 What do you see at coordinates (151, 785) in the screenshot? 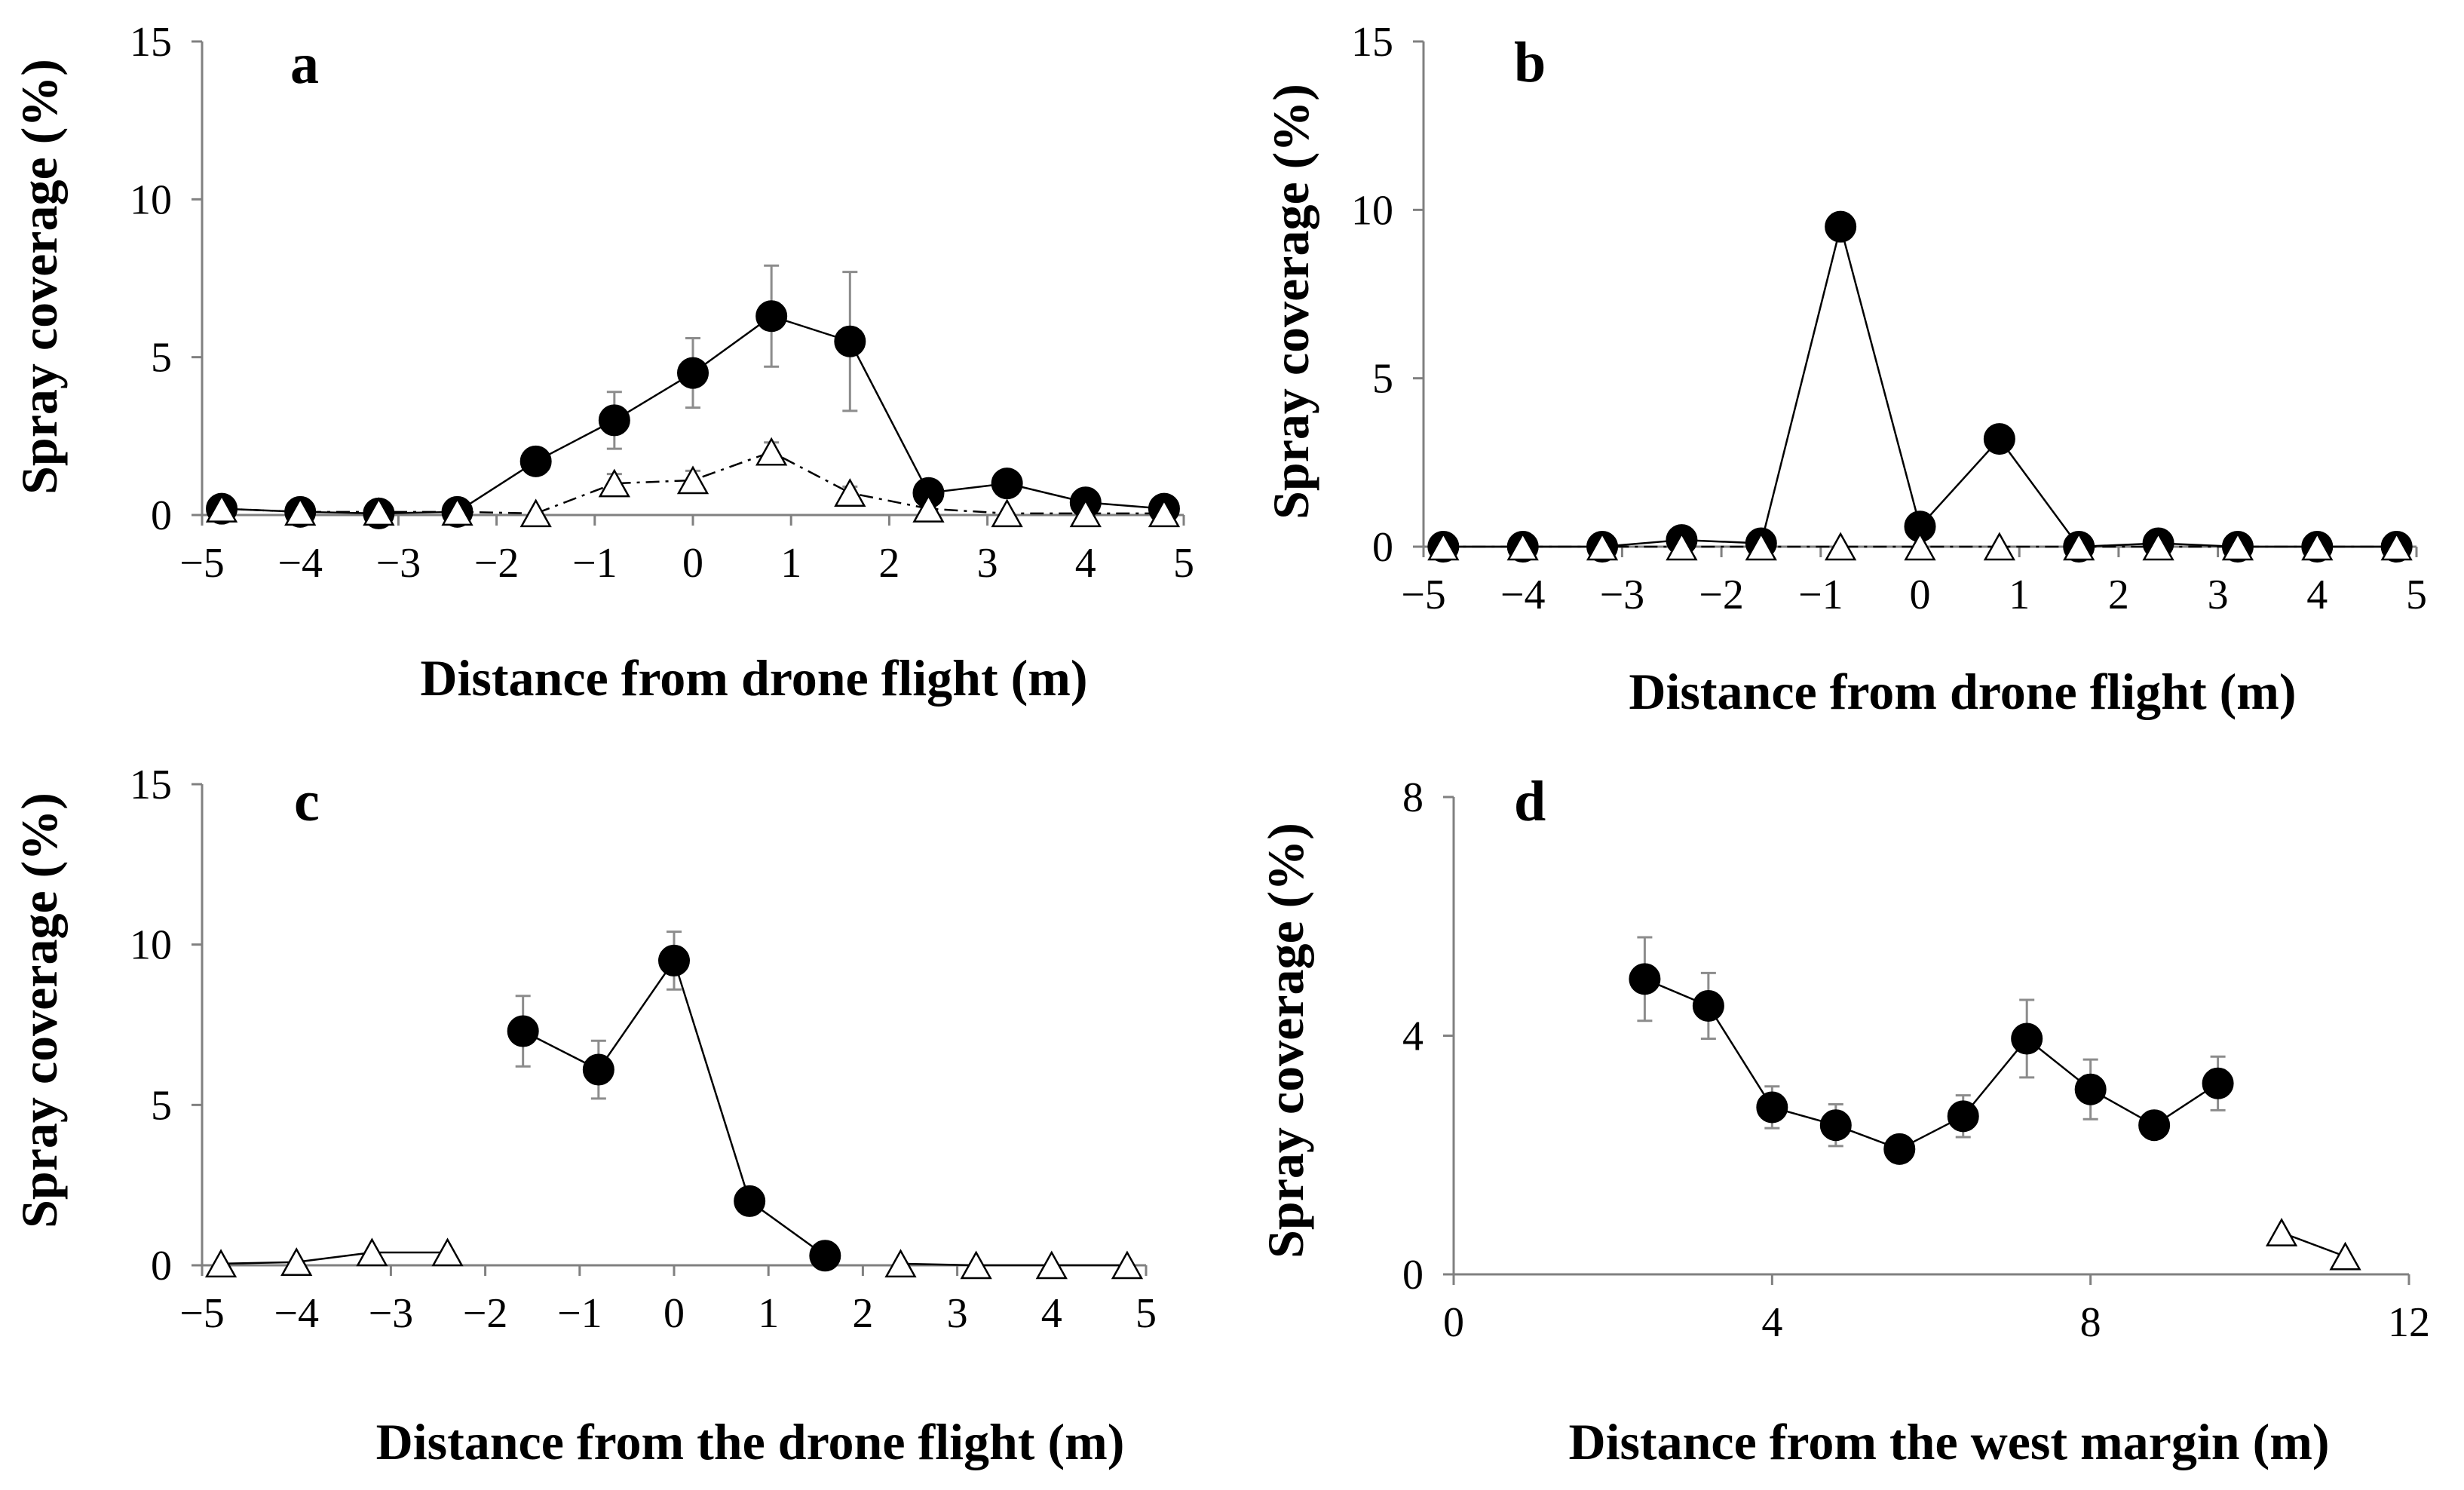
I see `panel-c-y-tick-label: 15` at bounding box center [151, 785].